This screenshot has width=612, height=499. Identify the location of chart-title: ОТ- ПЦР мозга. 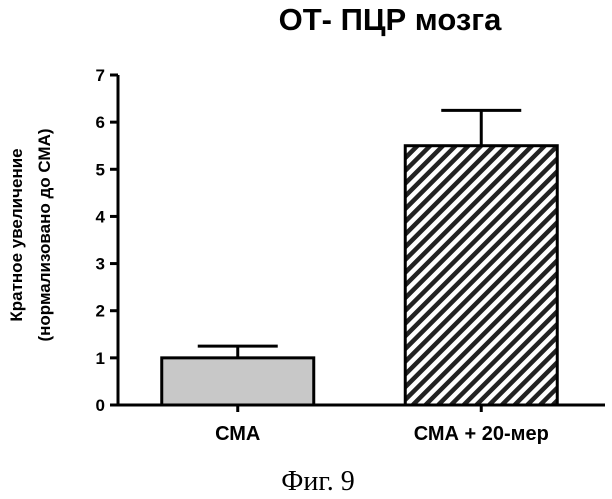
(391, 19).